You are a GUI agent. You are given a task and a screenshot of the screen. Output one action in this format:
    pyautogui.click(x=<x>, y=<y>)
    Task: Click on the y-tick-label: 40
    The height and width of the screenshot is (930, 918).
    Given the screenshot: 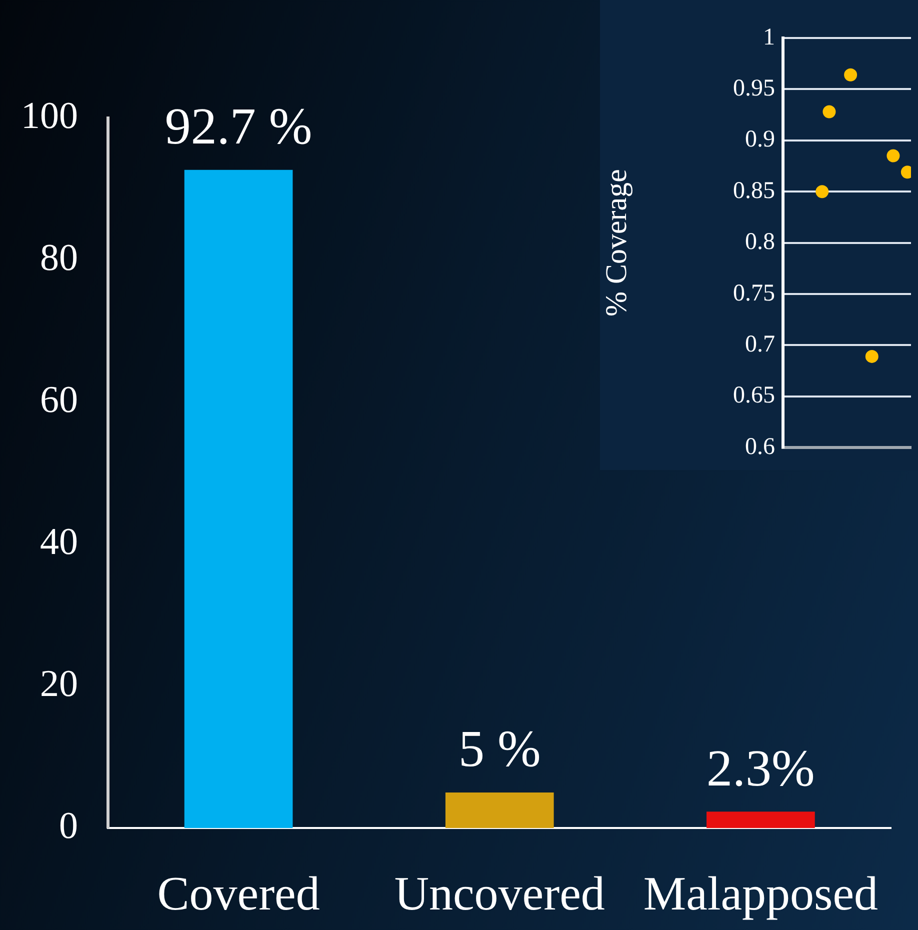 What is the action you would take?
    pyautogui.click(x=59, y=541)
    